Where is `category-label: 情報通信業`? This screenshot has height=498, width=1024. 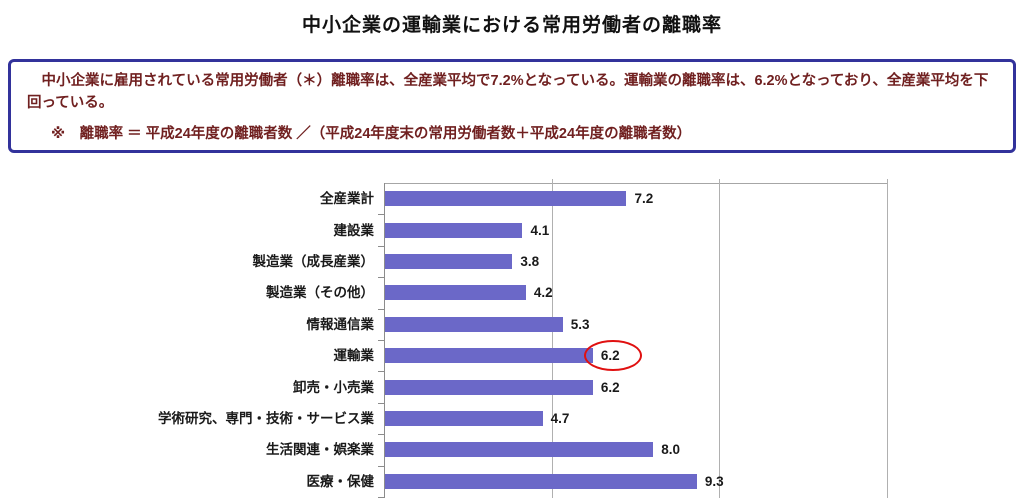 category-label: 情報通信業 is located at coordinates (340, 324).